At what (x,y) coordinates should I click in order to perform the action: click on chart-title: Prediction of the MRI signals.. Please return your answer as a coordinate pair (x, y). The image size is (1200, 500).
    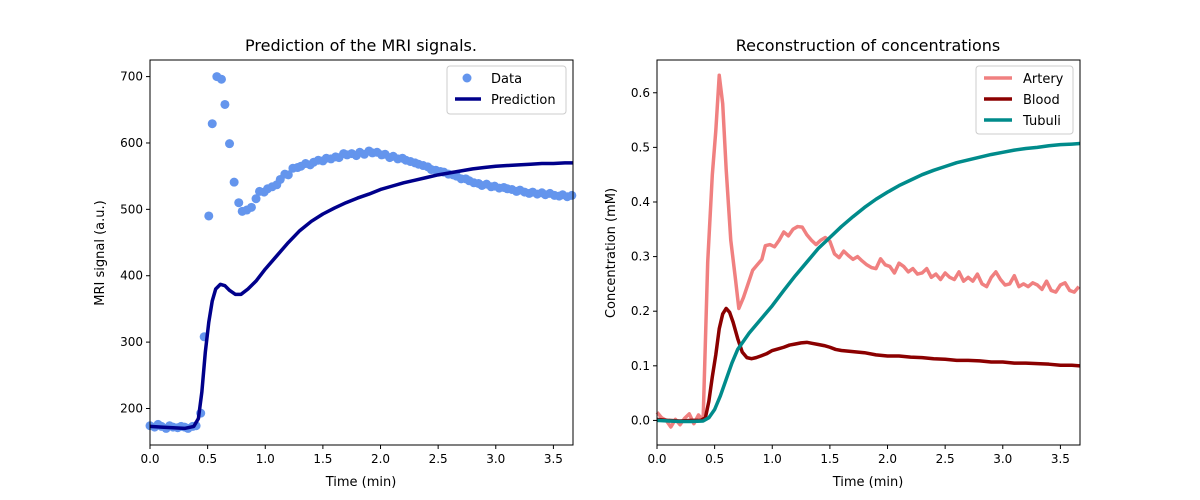
    Looking at the image, I should click on (361, 45).